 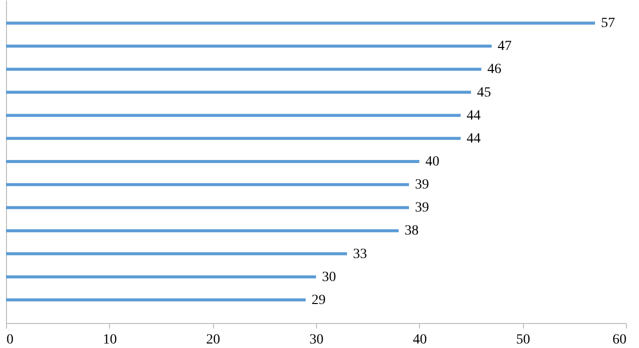 I want to click on data-label: 57, so click(x=608, y=24).